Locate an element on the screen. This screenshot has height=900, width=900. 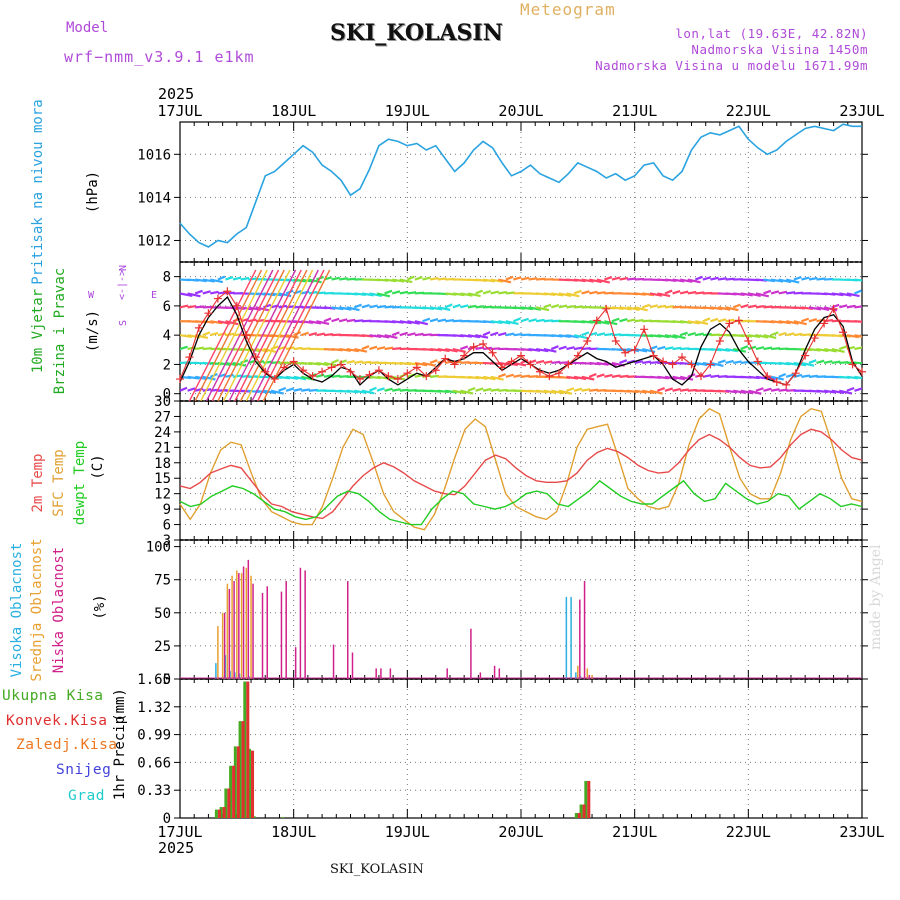
sfctemp-axis-title: SFC Temp is located at coordinates (59, 482).